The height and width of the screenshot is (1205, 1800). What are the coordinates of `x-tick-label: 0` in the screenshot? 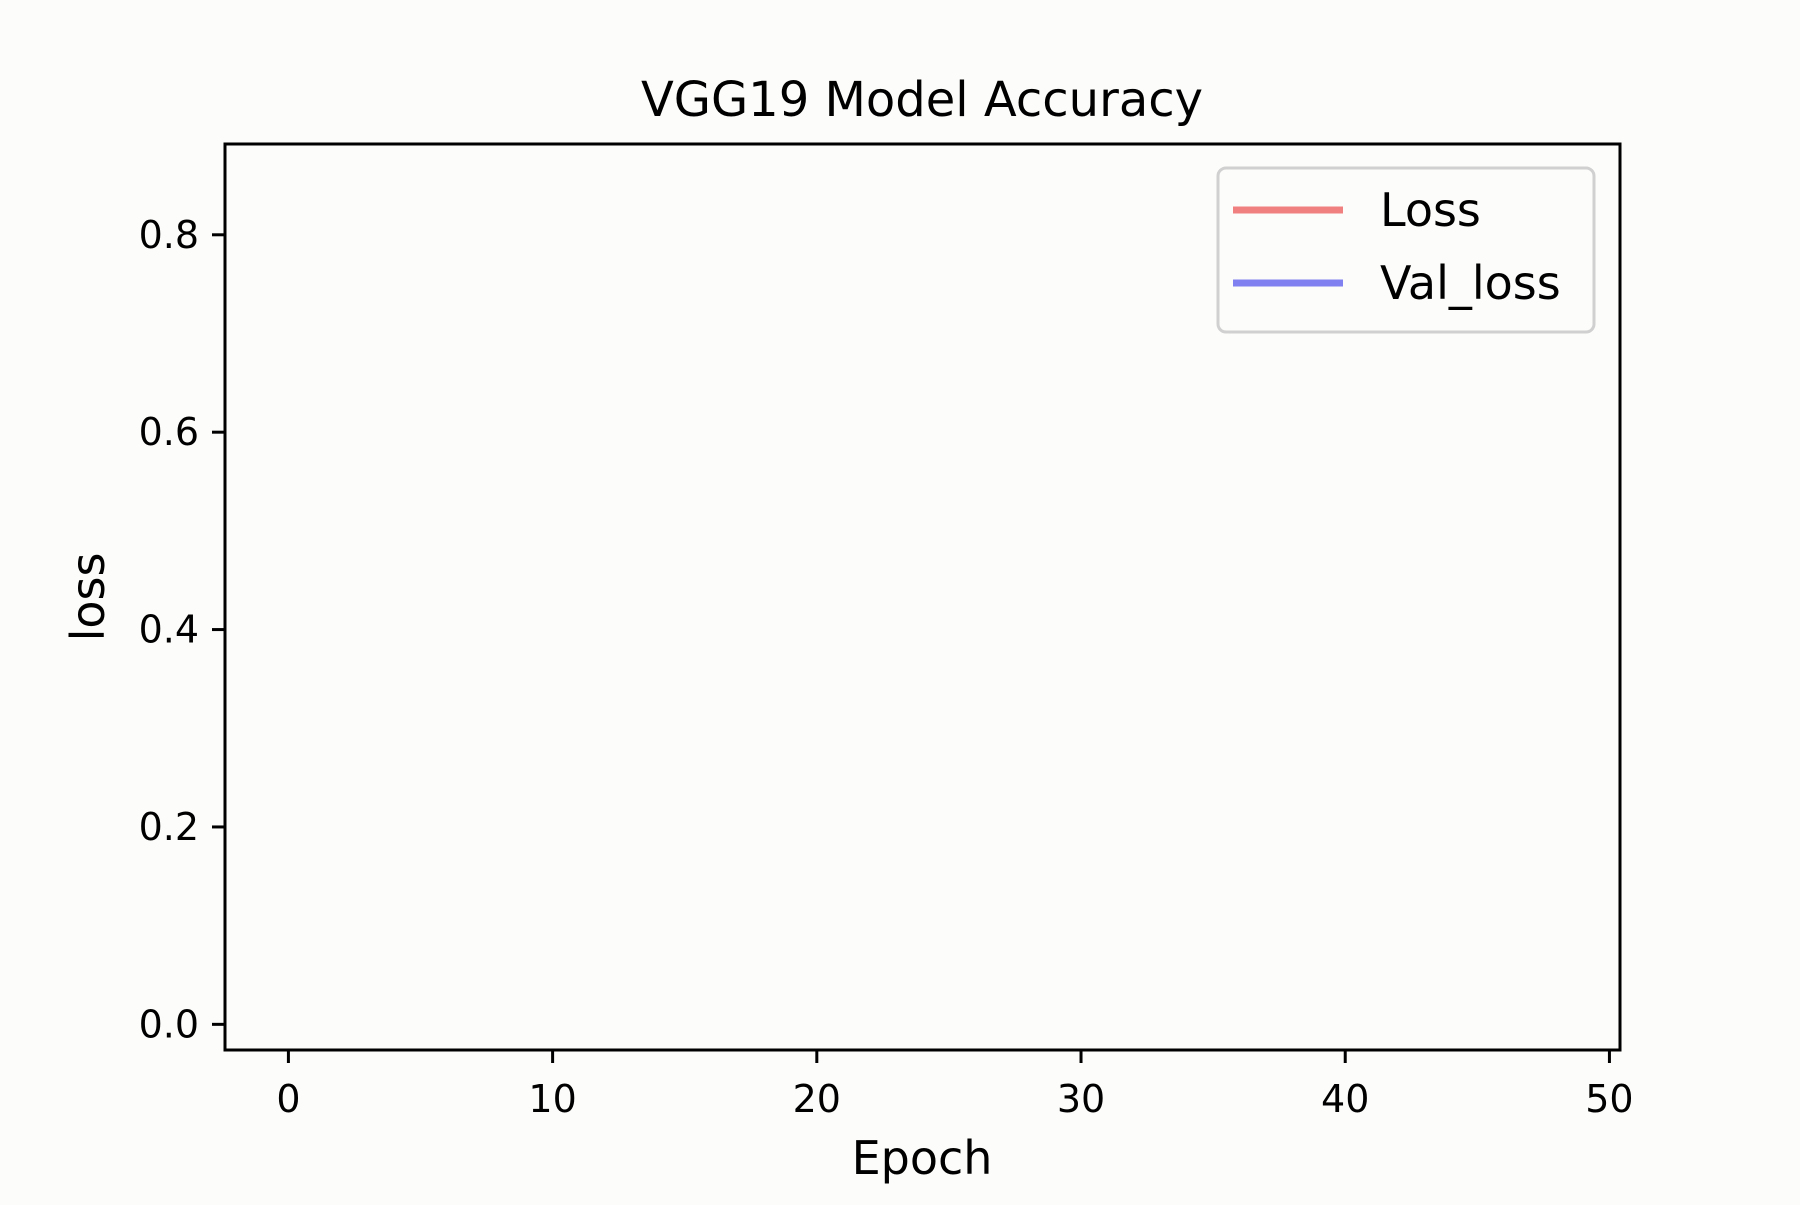 It's located at (288, 1099).